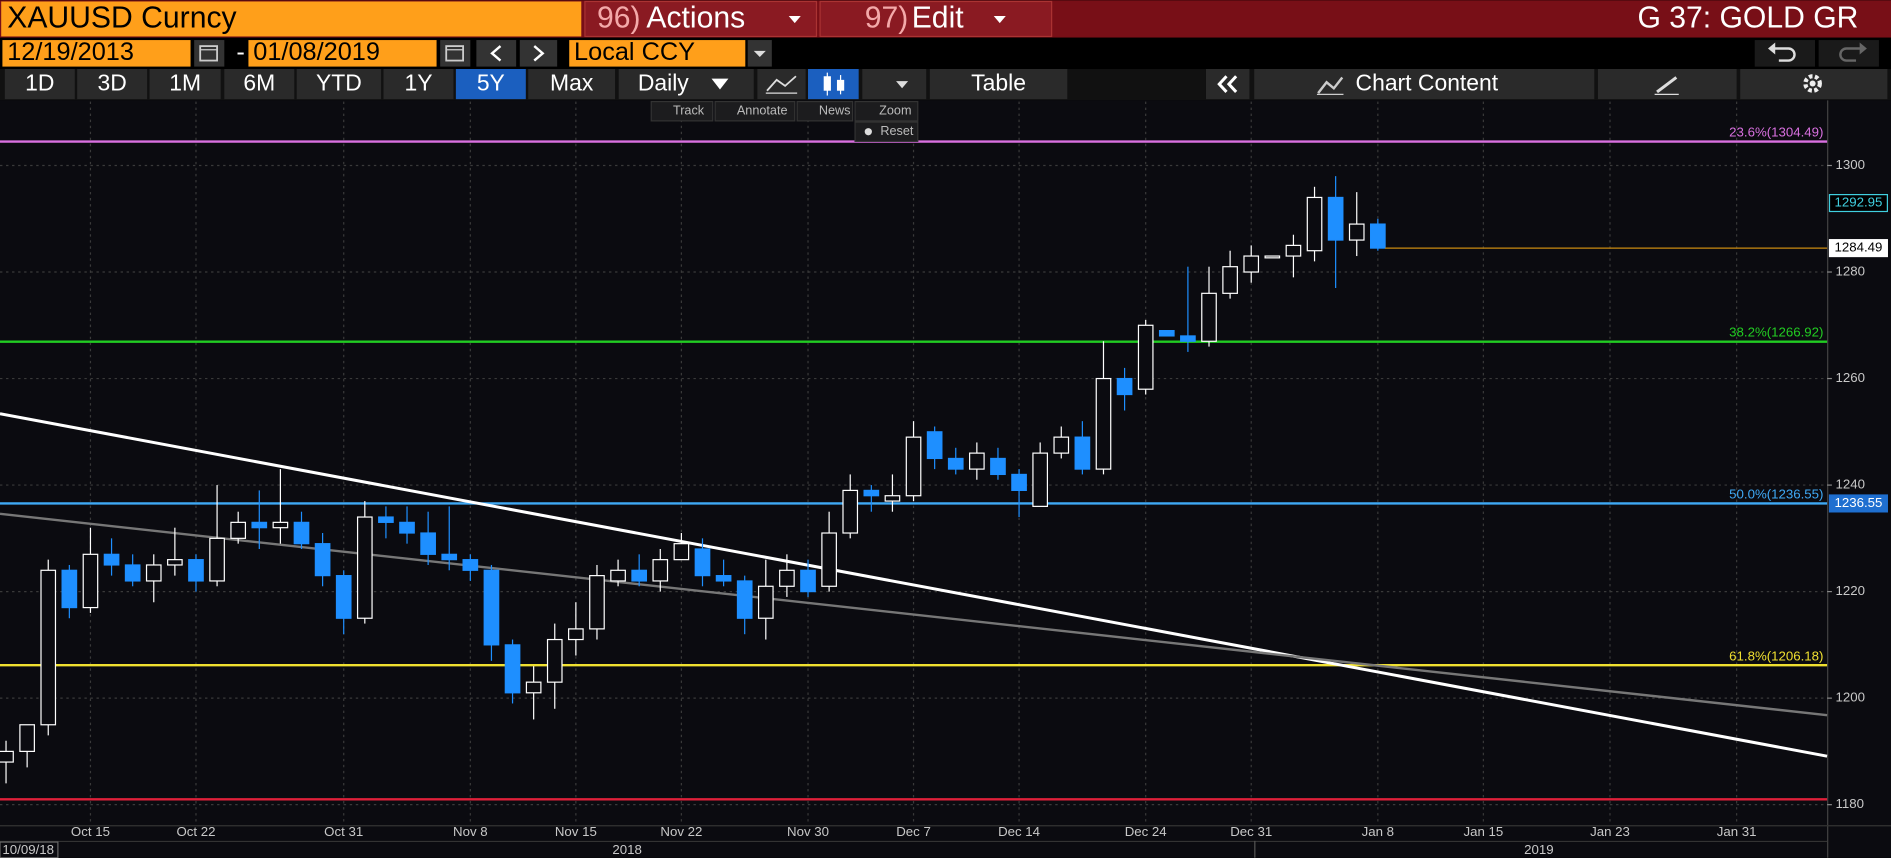  Describe the element at coordinates (316, 52) in the screenshot. I see `end-date: 01/08/2019` at that location.